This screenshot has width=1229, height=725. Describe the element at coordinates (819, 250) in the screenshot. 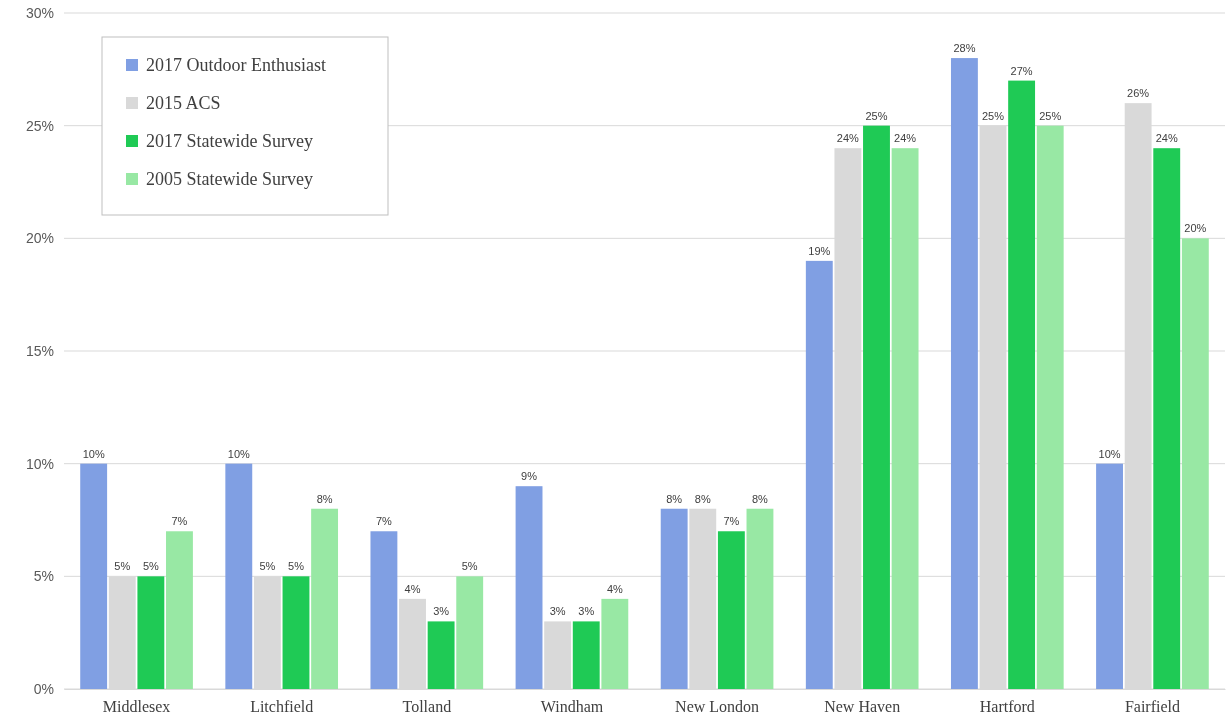

I see `data-label: 19%` at that location.